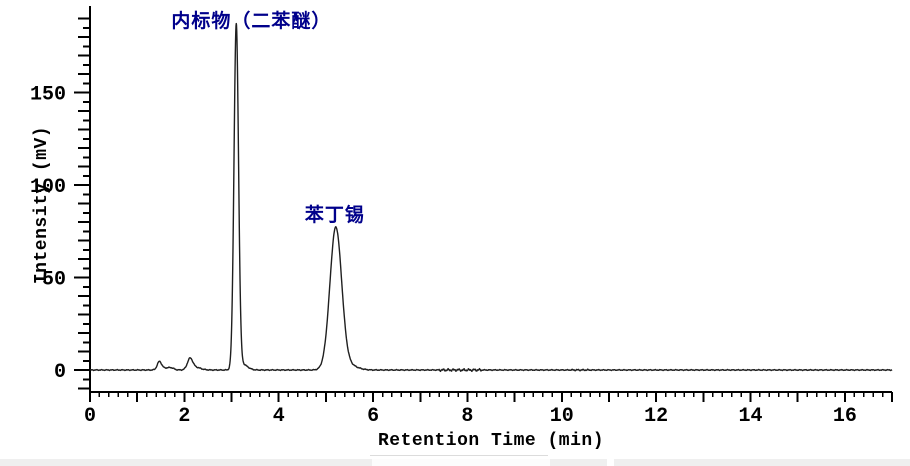 Image resolution: width=910 pixels, height=466 pixels. What do you see at coordinates (491, 441) in the screenshot?
I see `x-axis-title: Retention Time (min)` at bounding box center [491, 441].